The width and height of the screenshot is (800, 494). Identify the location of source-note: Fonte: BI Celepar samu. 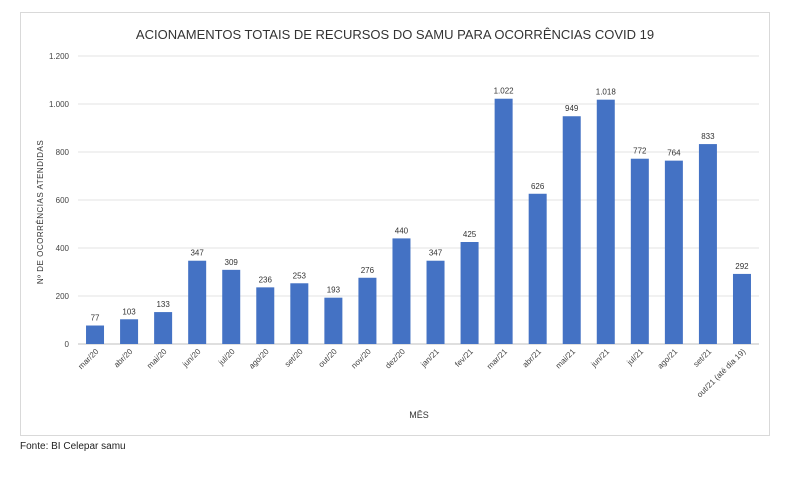
(73, 446).